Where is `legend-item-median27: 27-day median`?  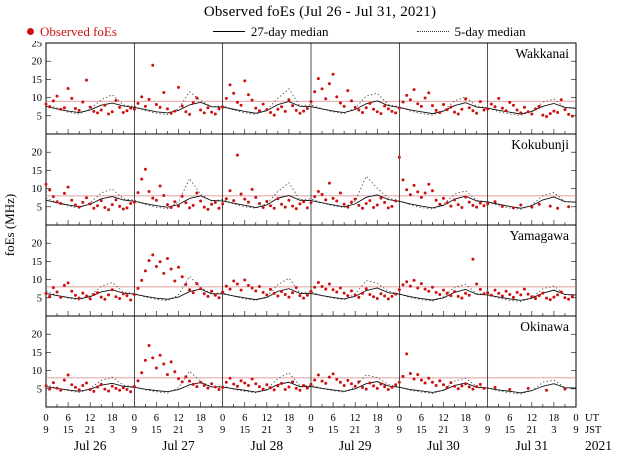
legend-item-median27: 27-day median is located at coordinates (270, 32).